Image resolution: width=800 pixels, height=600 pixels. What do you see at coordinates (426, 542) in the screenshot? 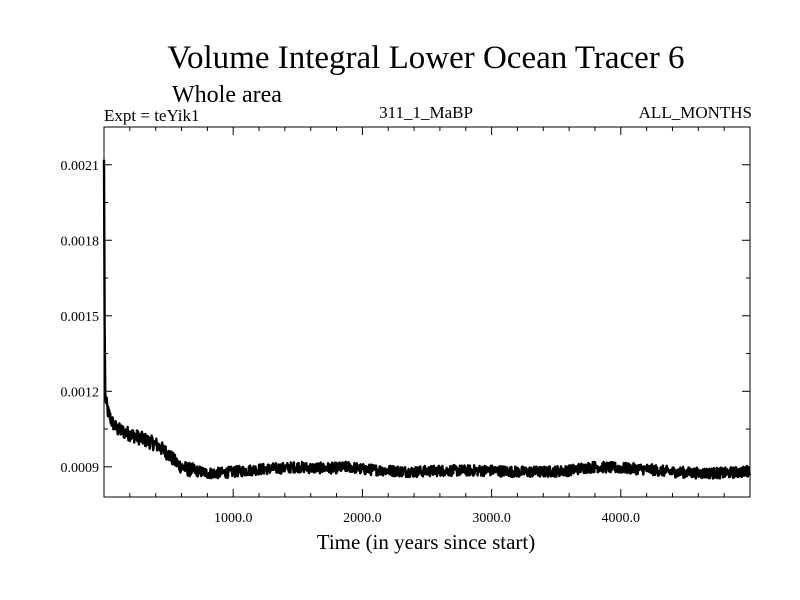
I see `x-axis-label: Time (in years since start)` at bounding box center [426, 542].